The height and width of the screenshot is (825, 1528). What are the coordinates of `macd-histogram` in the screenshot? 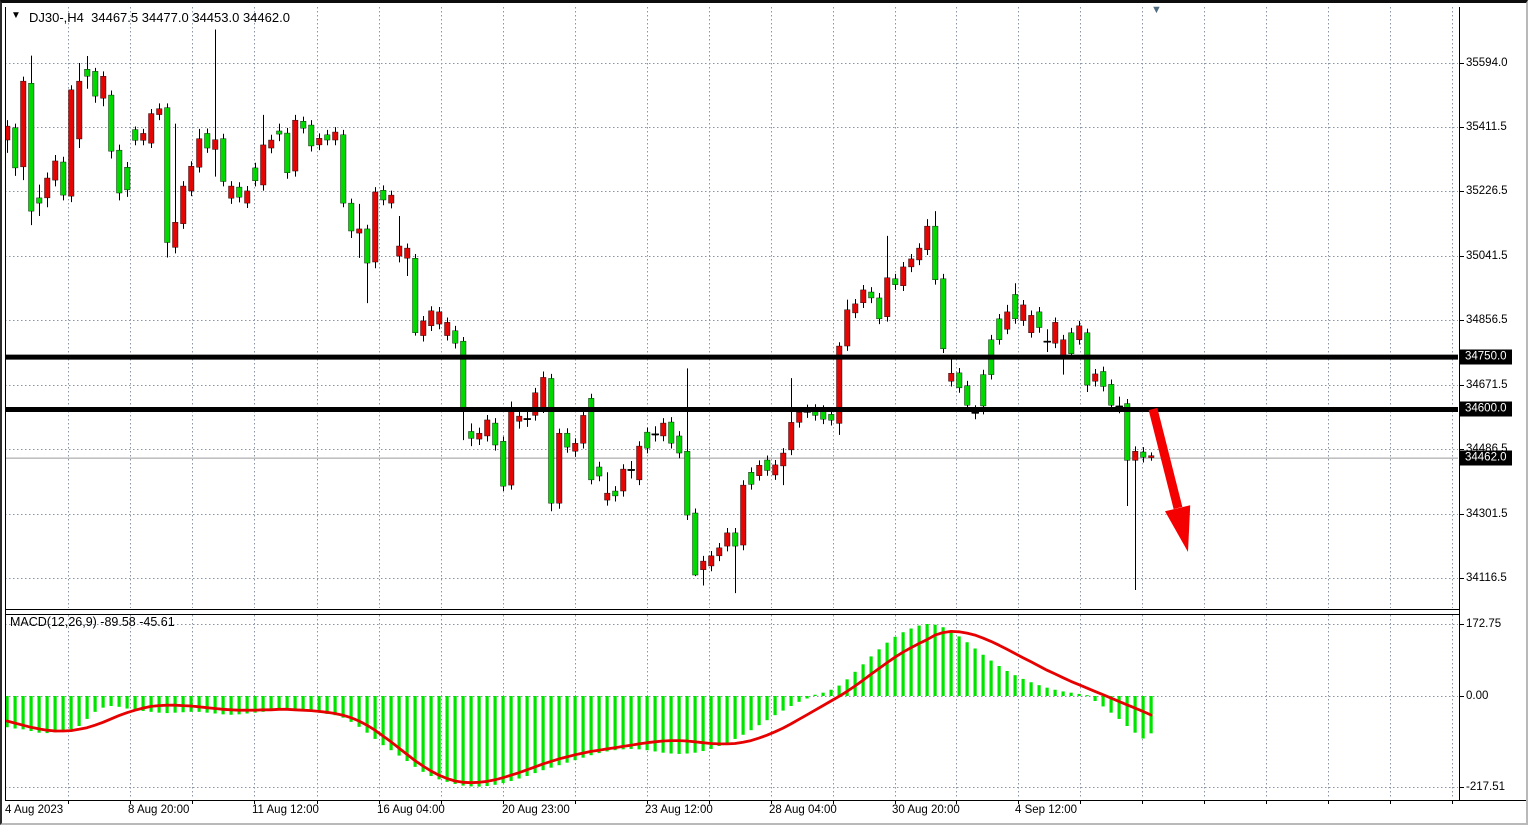 It's located at (579, 705).